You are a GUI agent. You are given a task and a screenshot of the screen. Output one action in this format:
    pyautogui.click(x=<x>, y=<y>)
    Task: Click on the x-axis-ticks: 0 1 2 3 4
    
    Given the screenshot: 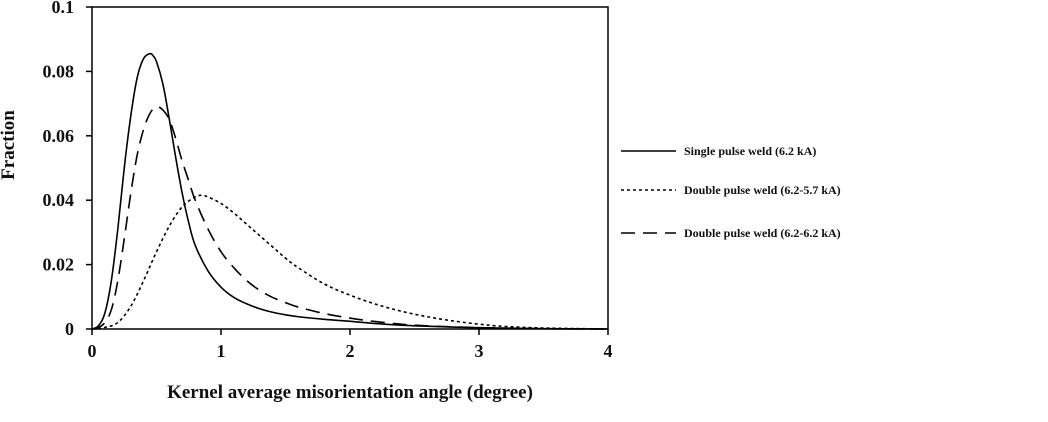 What is the action you would take?
    pyautogui.click(x=350, y=345)
    